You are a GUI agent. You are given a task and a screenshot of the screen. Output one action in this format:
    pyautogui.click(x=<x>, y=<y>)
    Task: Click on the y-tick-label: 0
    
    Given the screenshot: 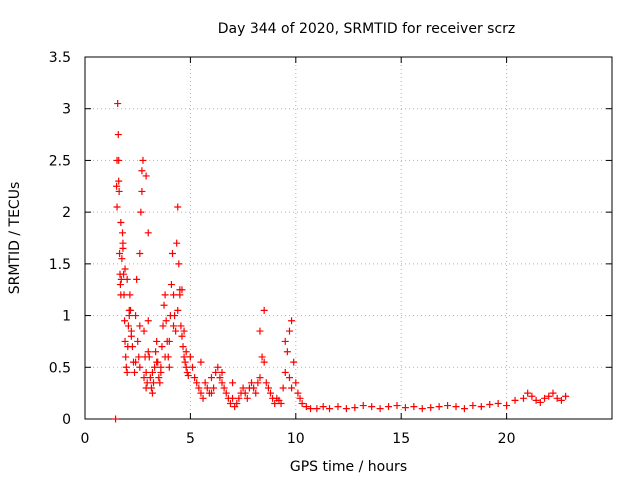 What is the action you would take?
    pyautogui.click(x=66, y=420)
    